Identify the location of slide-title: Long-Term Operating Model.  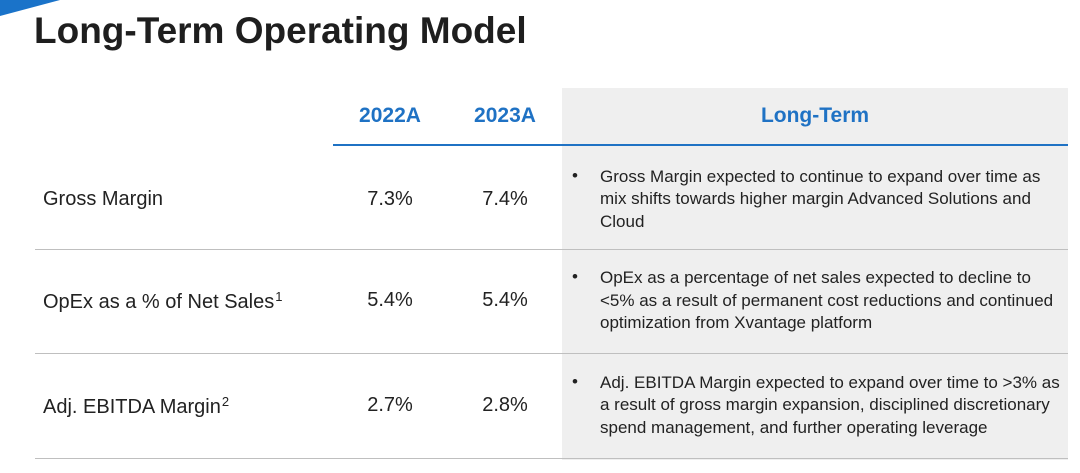
(280, 30).